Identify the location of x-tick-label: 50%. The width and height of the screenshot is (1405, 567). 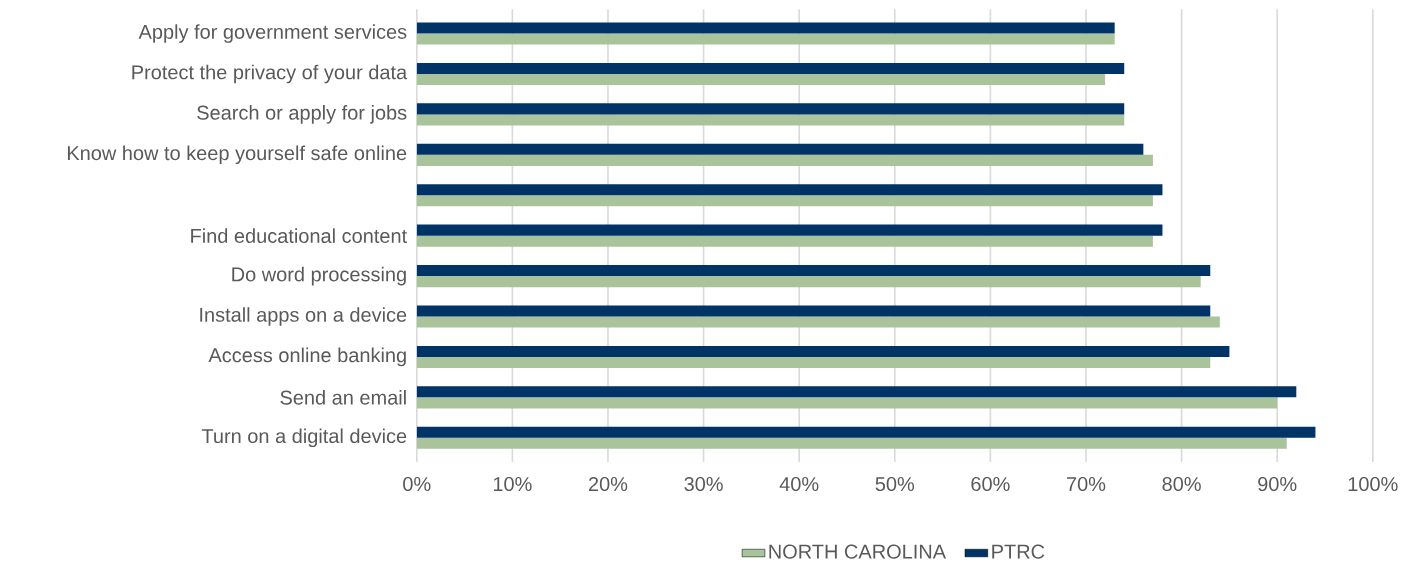
(895, 484).